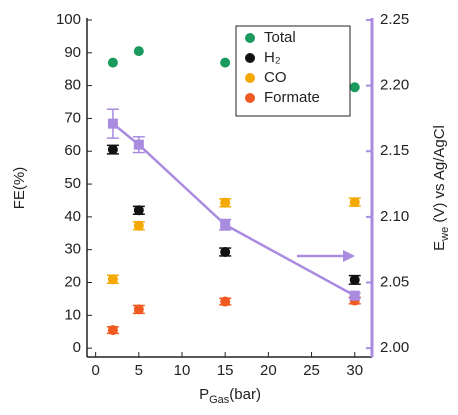 This screenshot has height=415, width=458. Describe the element at coordinates (68, 19) in the screenshot. I see `y-tick-label: 100` at that location.